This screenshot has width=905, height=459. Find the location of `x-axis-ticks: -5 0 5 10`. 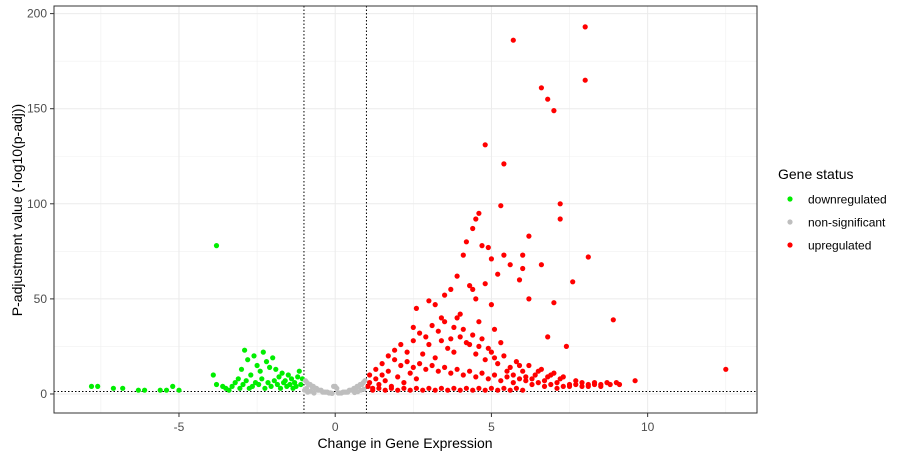

x-axis-ticks: -5 0 5 10 is located at coordinates (414, 423).